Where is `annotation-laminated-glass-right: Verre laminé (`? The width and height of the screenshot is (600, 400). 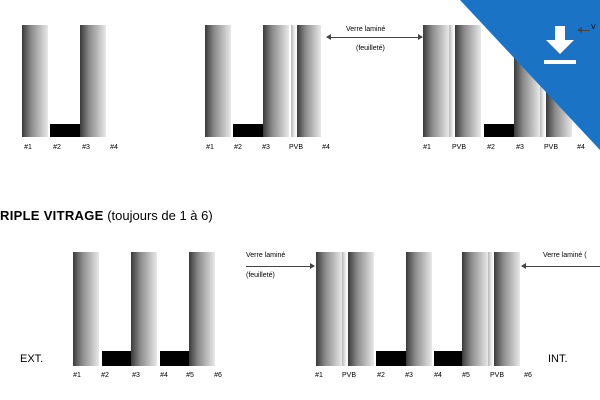 annotation-laminated-glass-right: Verre laminé ( is located at coordinates (565, 255).